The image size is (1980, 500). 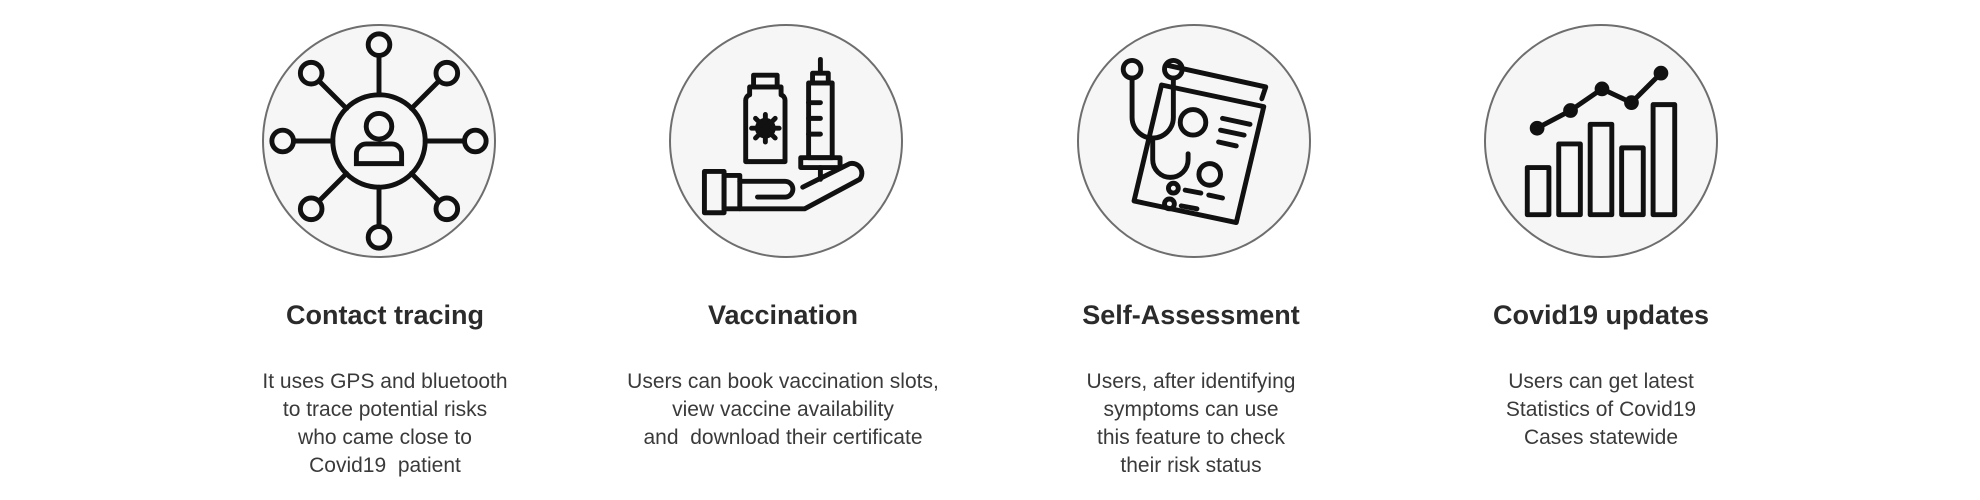 What do you see at coordinates (379, 141) in the screenshot?
I see `contact-network-icon` at bounding box center [379, 141].